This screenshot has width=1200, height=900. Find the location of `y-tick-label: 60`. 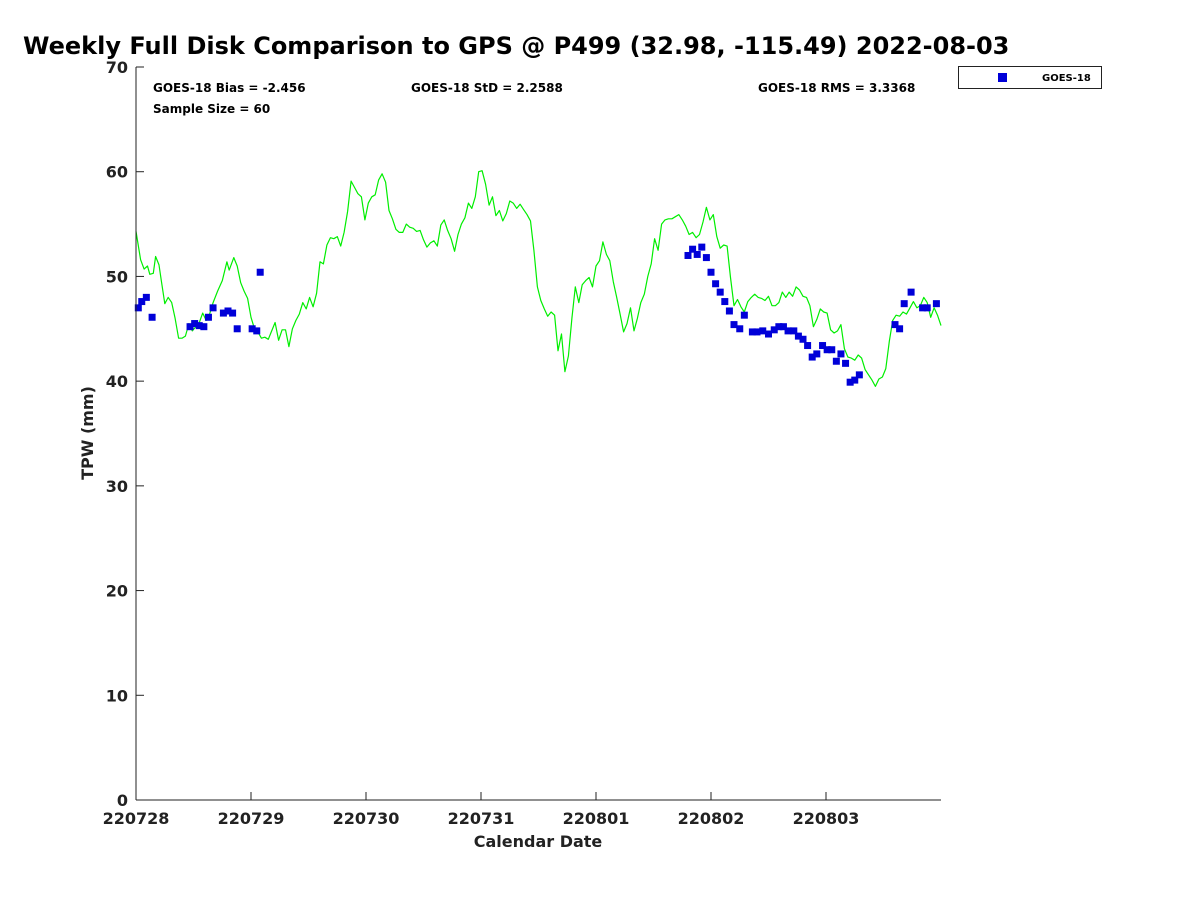

y-tick-label: 60 is located at coordinates (117, 172).